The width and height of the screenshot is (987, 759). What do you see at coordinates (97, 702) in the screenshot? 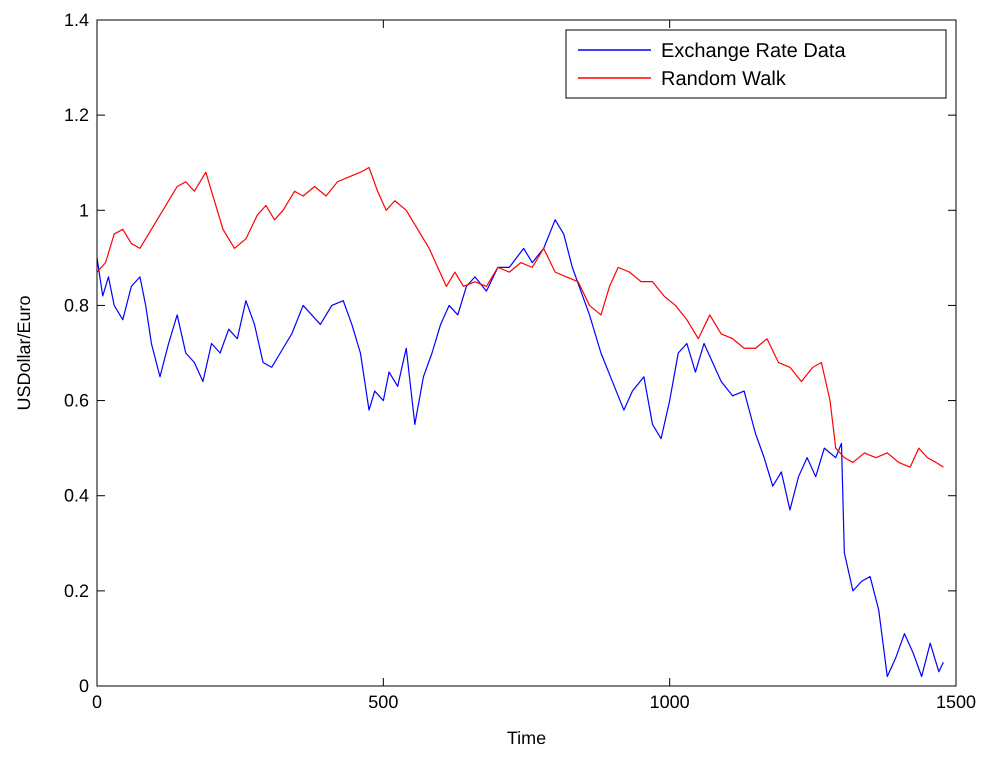
I see `x-tick-label: 0` at bounding box center [97, 702].